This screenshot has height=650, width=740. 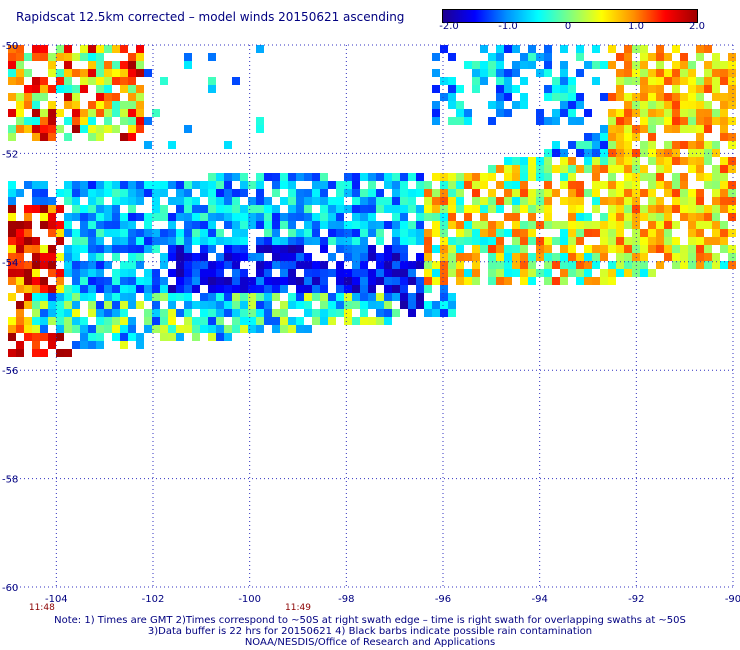 I want to click on time-label: 11:48, so click(x=42, y=608).